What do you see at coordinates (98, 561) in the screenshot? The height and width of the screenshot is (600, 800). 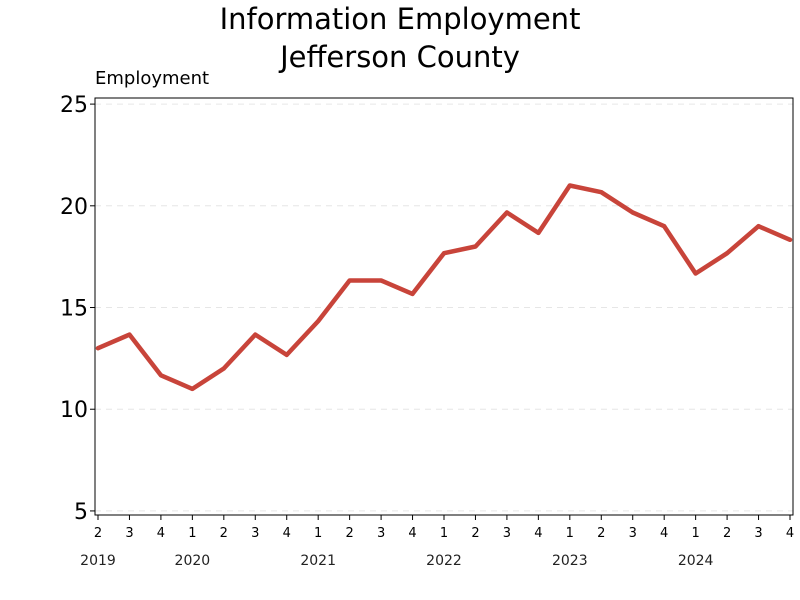 I see `x-year-label: 2019` at bounding box center [98, 561].